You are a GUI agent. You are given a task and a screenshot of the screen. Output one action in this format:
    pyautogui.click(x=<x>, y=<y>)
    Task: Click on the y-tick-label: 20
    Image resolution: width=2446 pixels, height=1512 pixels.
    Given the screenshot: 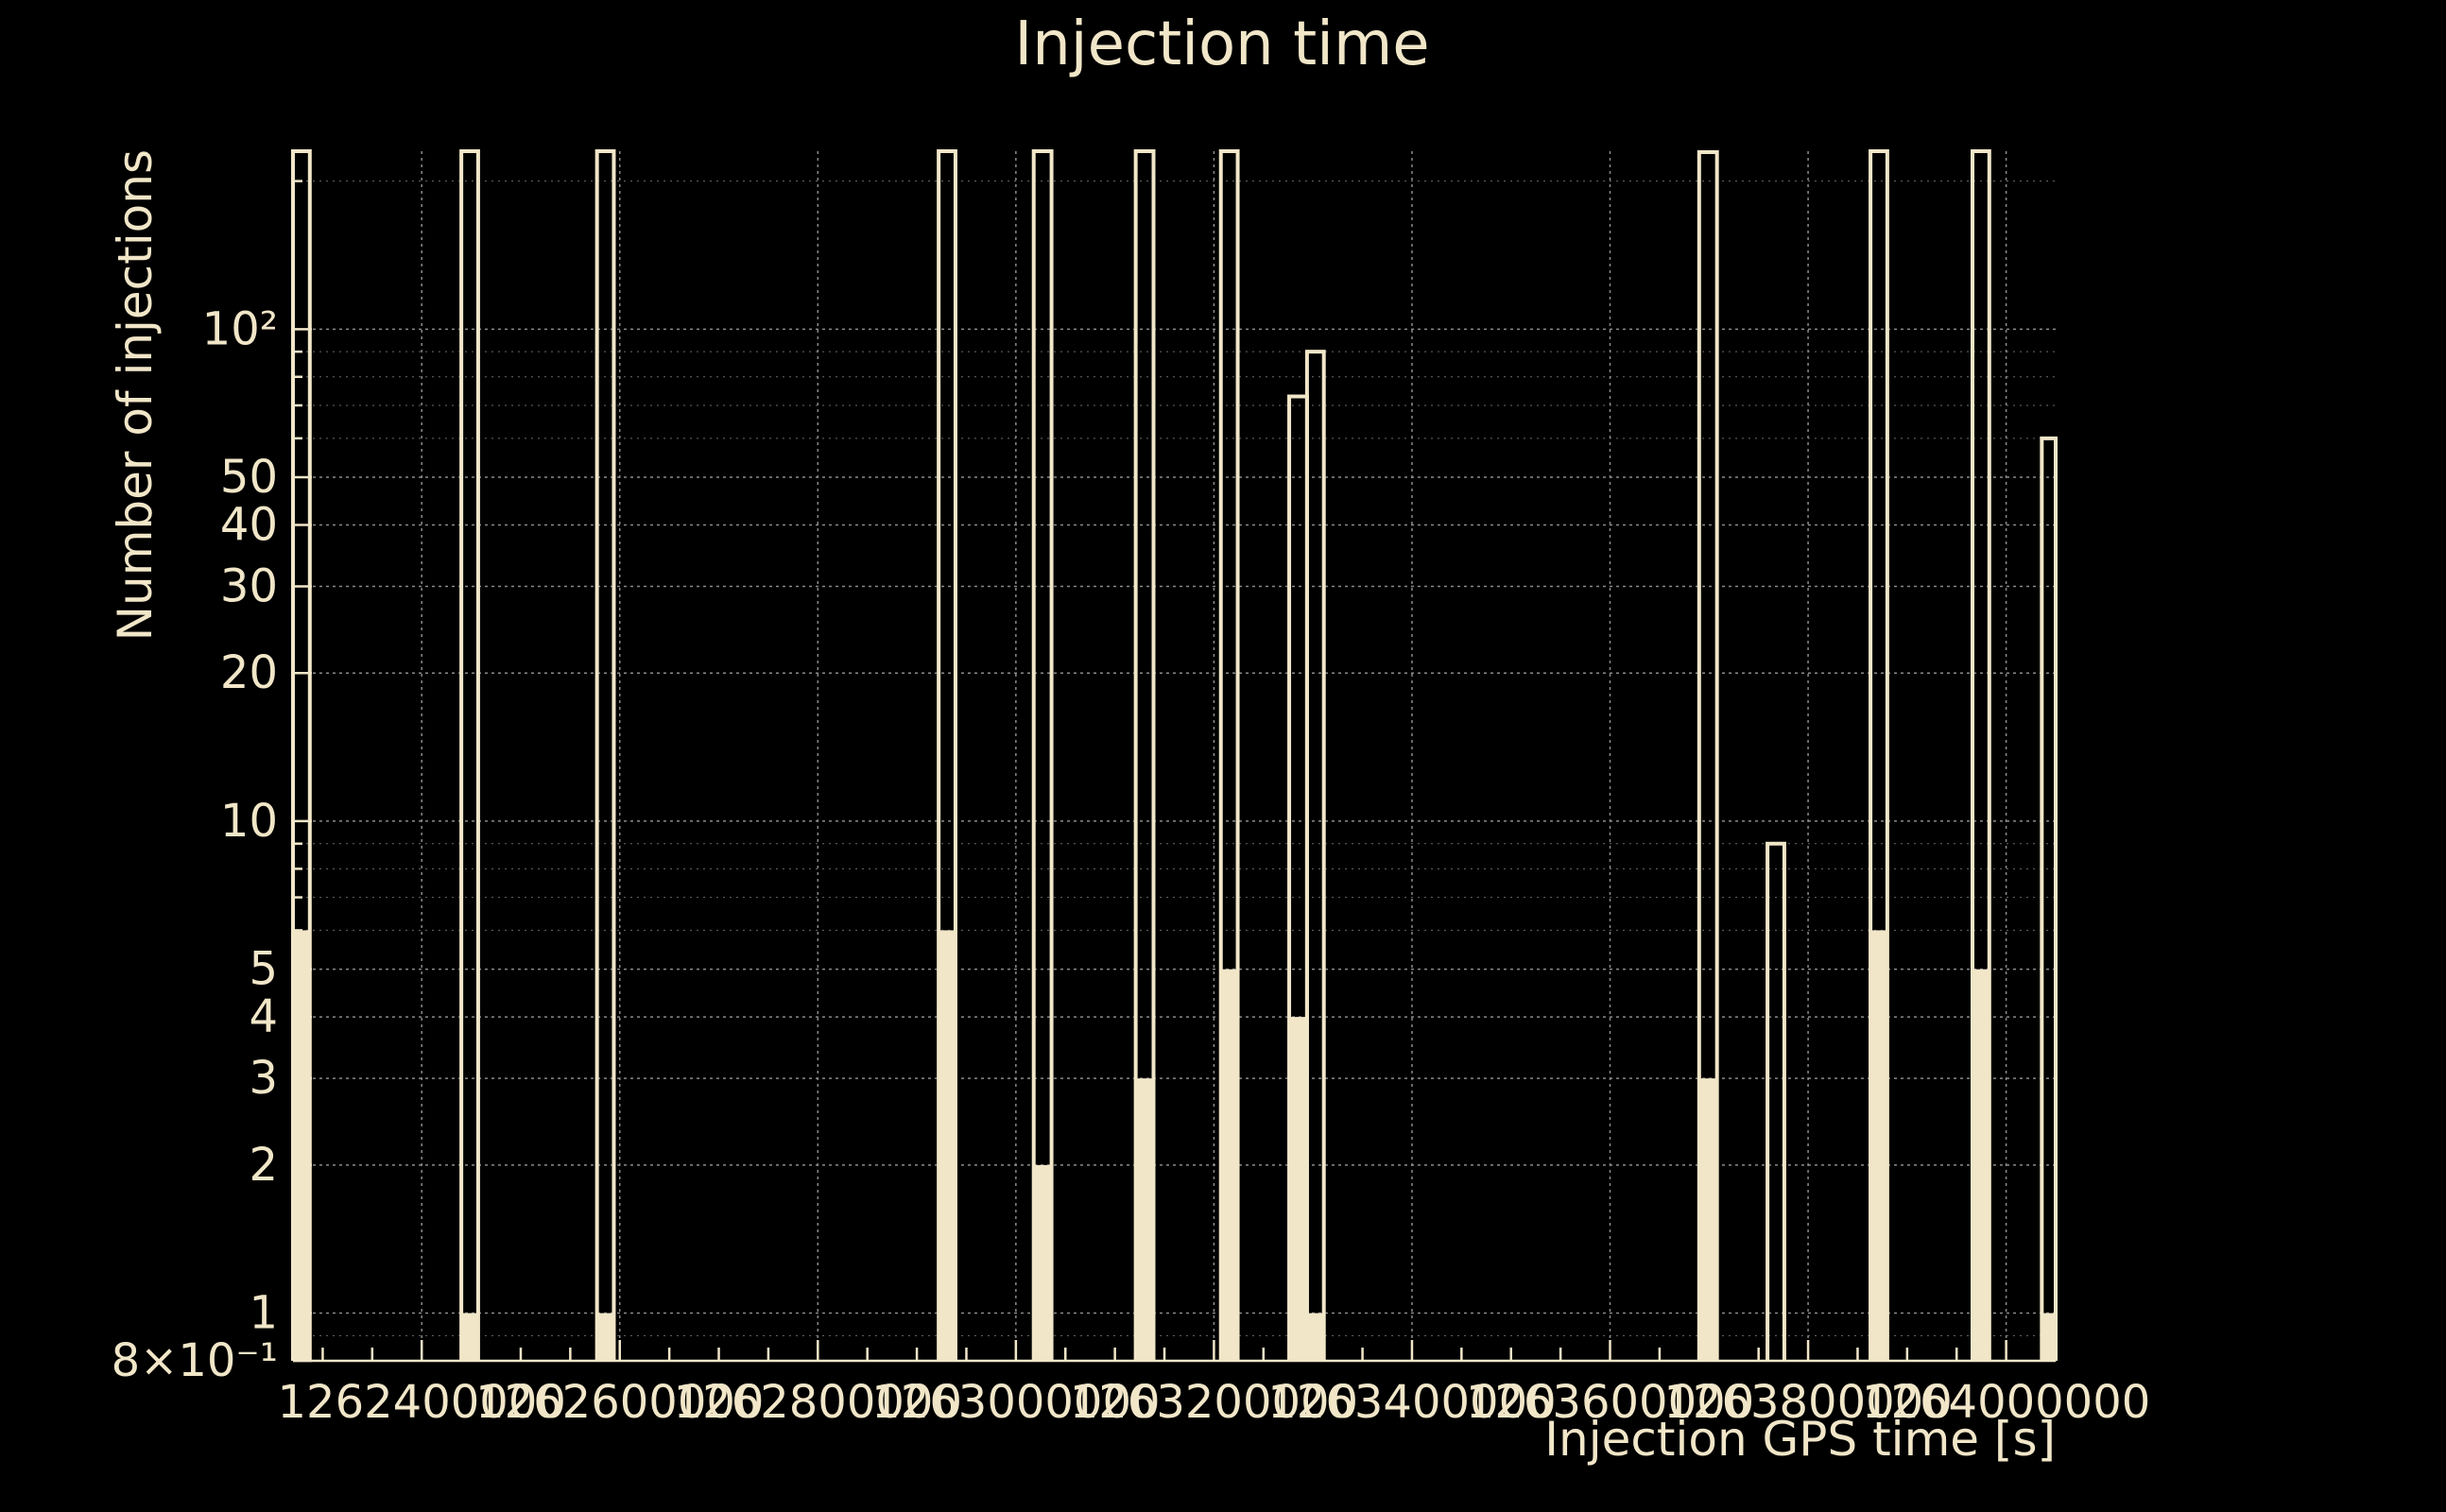 What is the action you would take?
    pyautogui.click(x=249, y=672)
    